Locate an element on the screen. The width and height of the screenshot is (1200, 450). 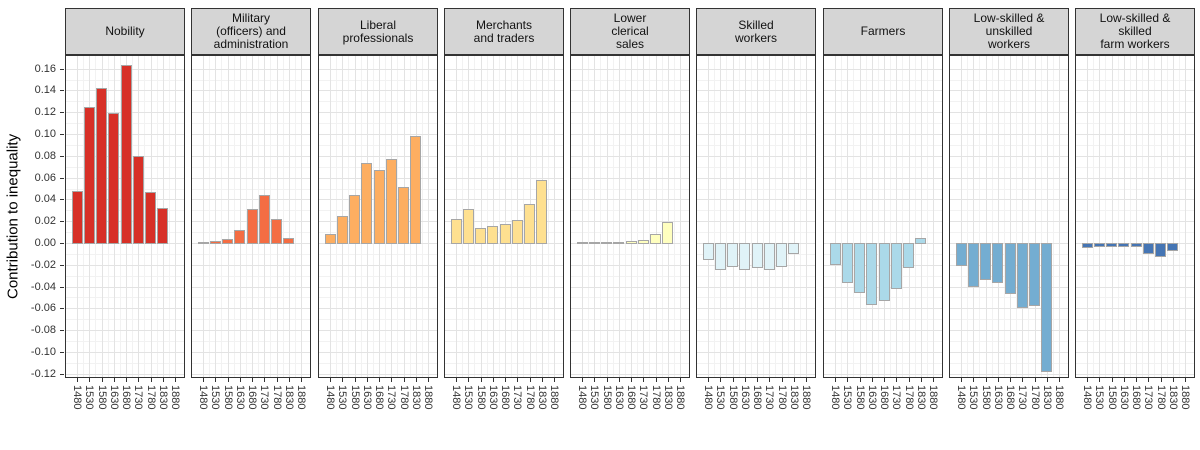
y-tick-label: 0.10 is located at coordinates (45, 134).